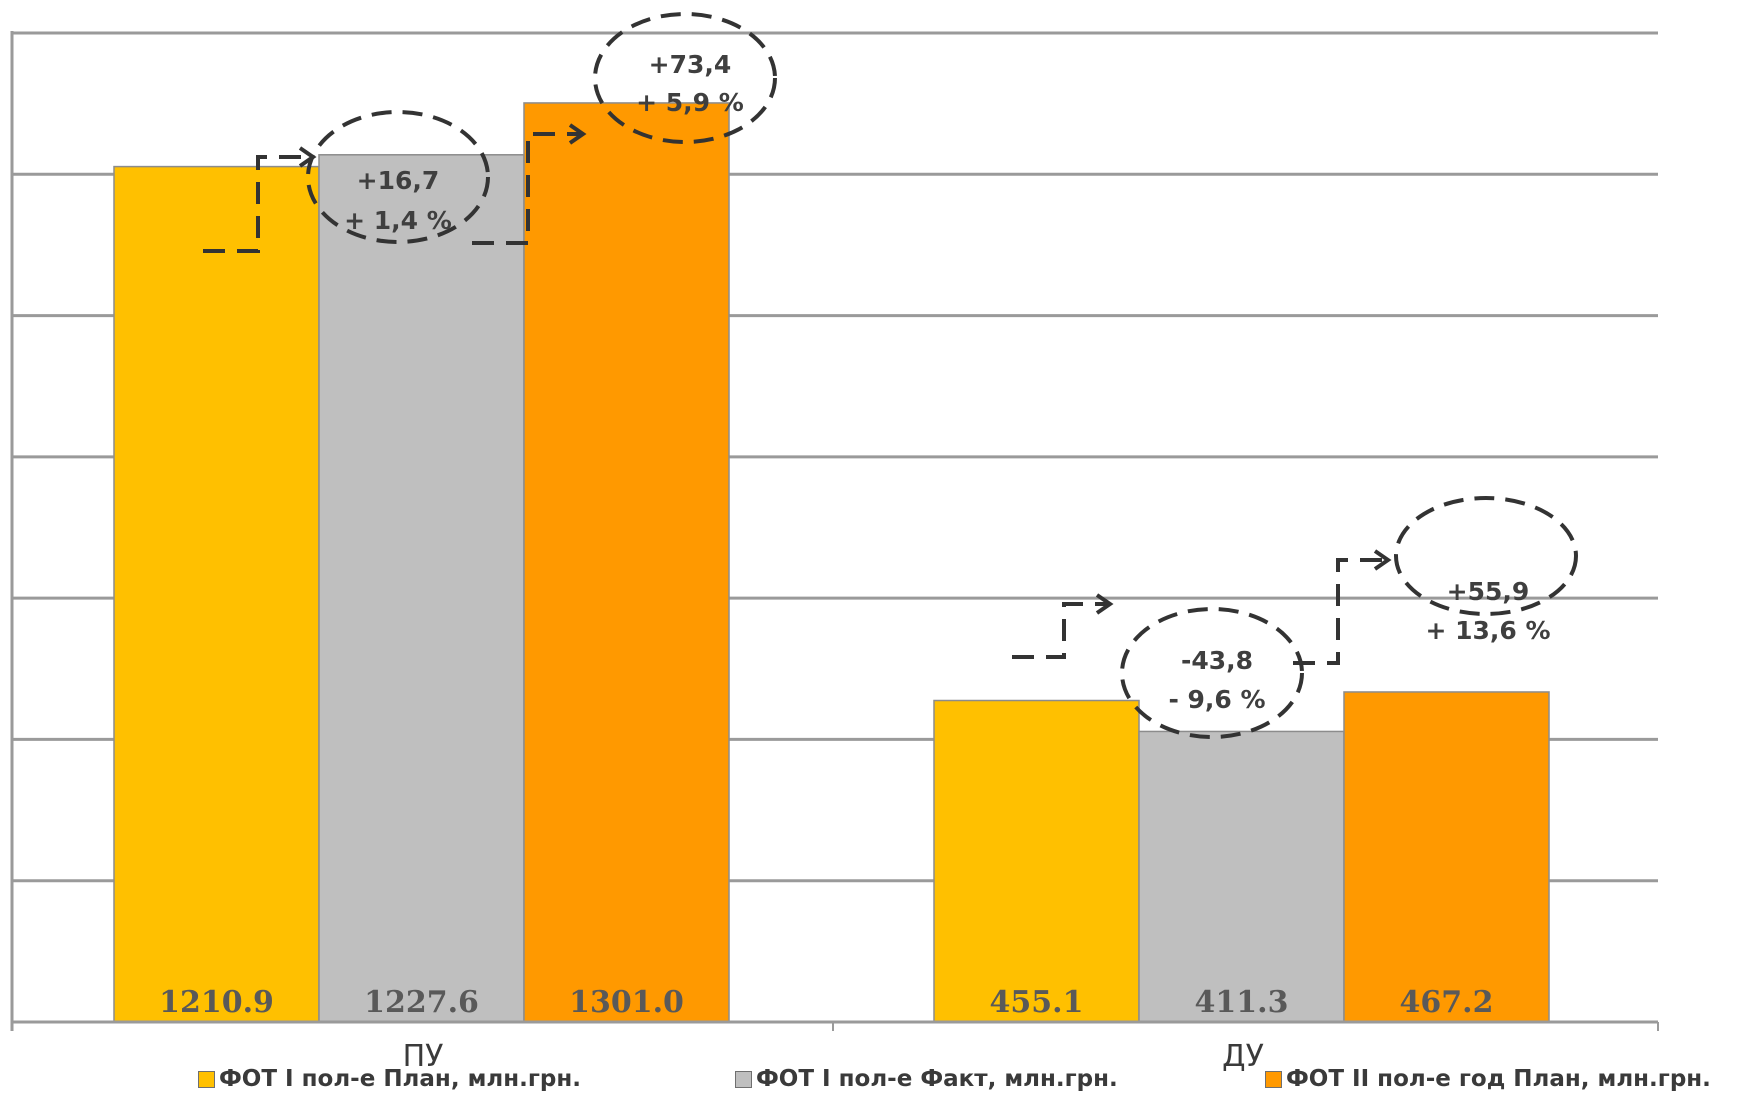 The image size is (1738, 1099). I want to click on change-value-label: +55,9, so click(1488, 591).